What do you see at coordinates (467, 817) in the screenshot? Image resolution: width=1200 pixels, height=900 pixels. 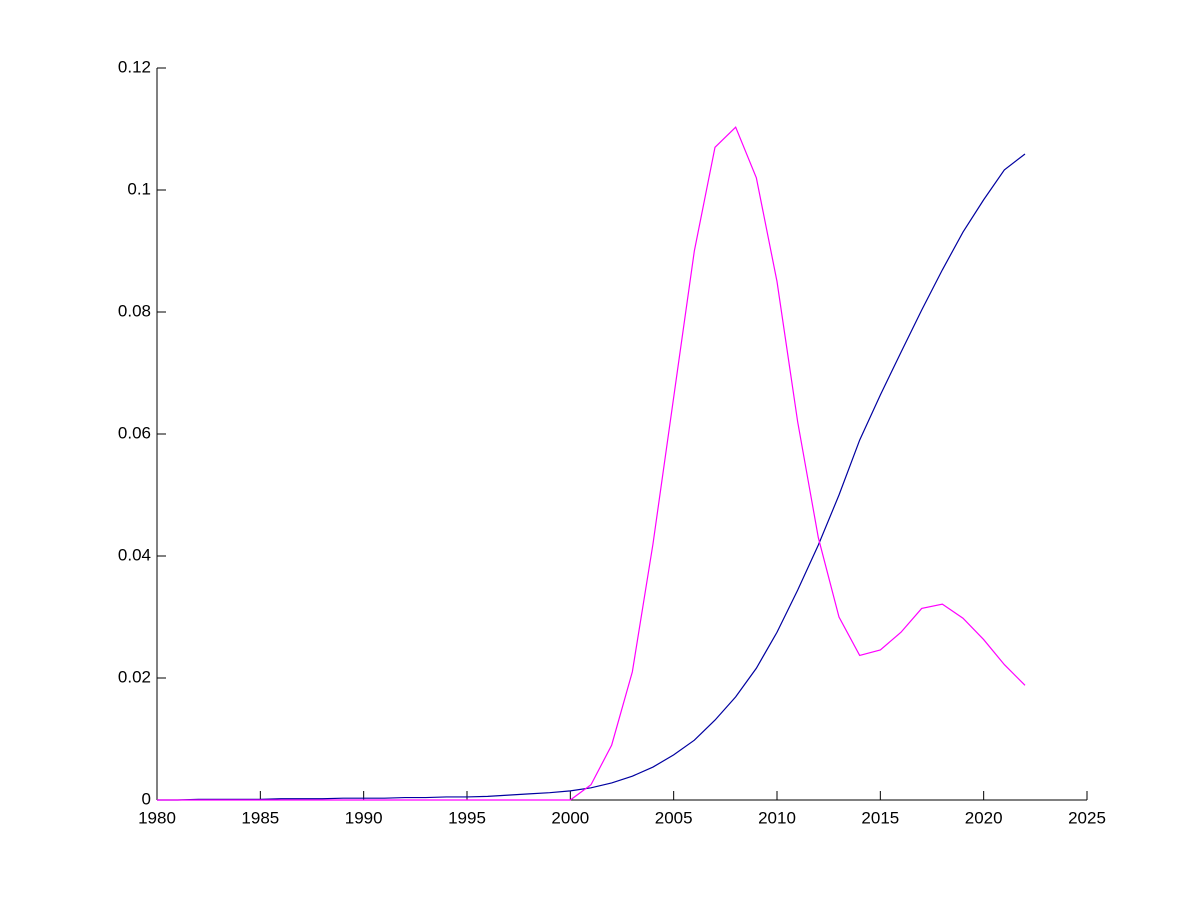 I see `x-tick-label: 1995` at bounding box center [467, 817].